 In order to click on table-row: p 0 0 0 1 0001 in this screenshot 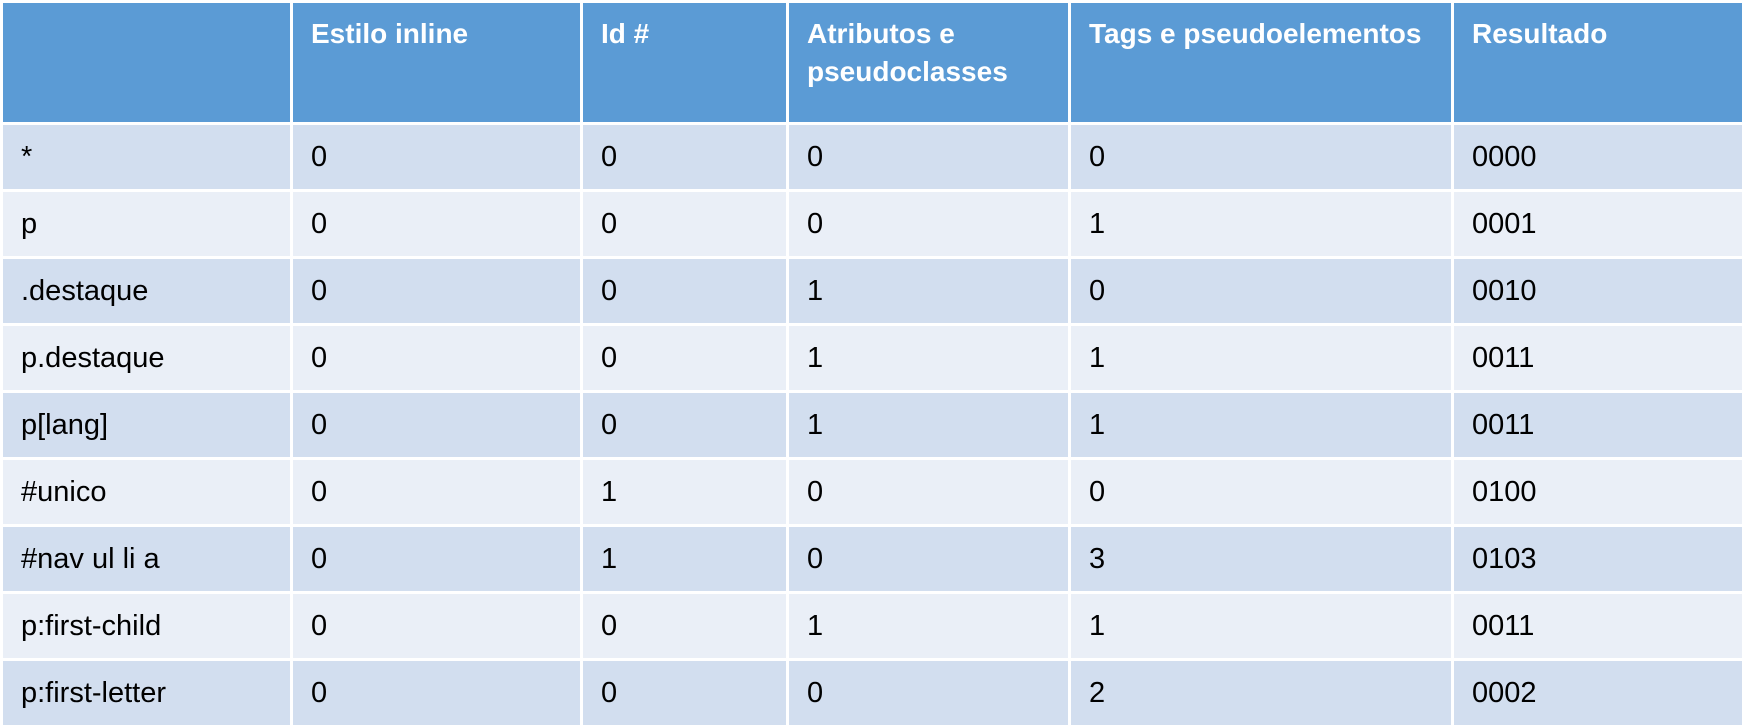, I will do `click(871, 224)`.